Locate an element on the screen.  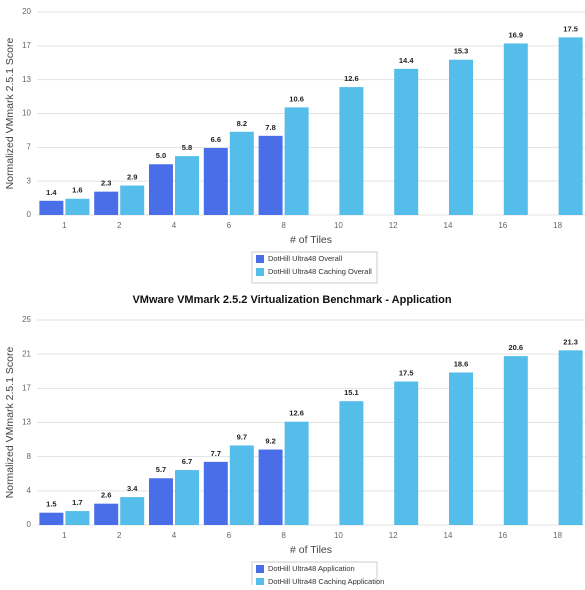
value-label: 8.2 is located at coordinates (242, 123).